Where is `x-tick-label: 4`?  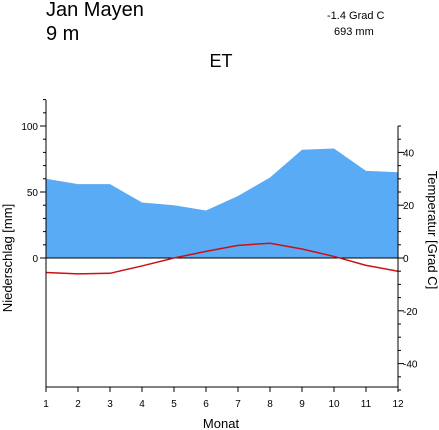 x-tick-label: 4 is located at coordinates (142, 404).